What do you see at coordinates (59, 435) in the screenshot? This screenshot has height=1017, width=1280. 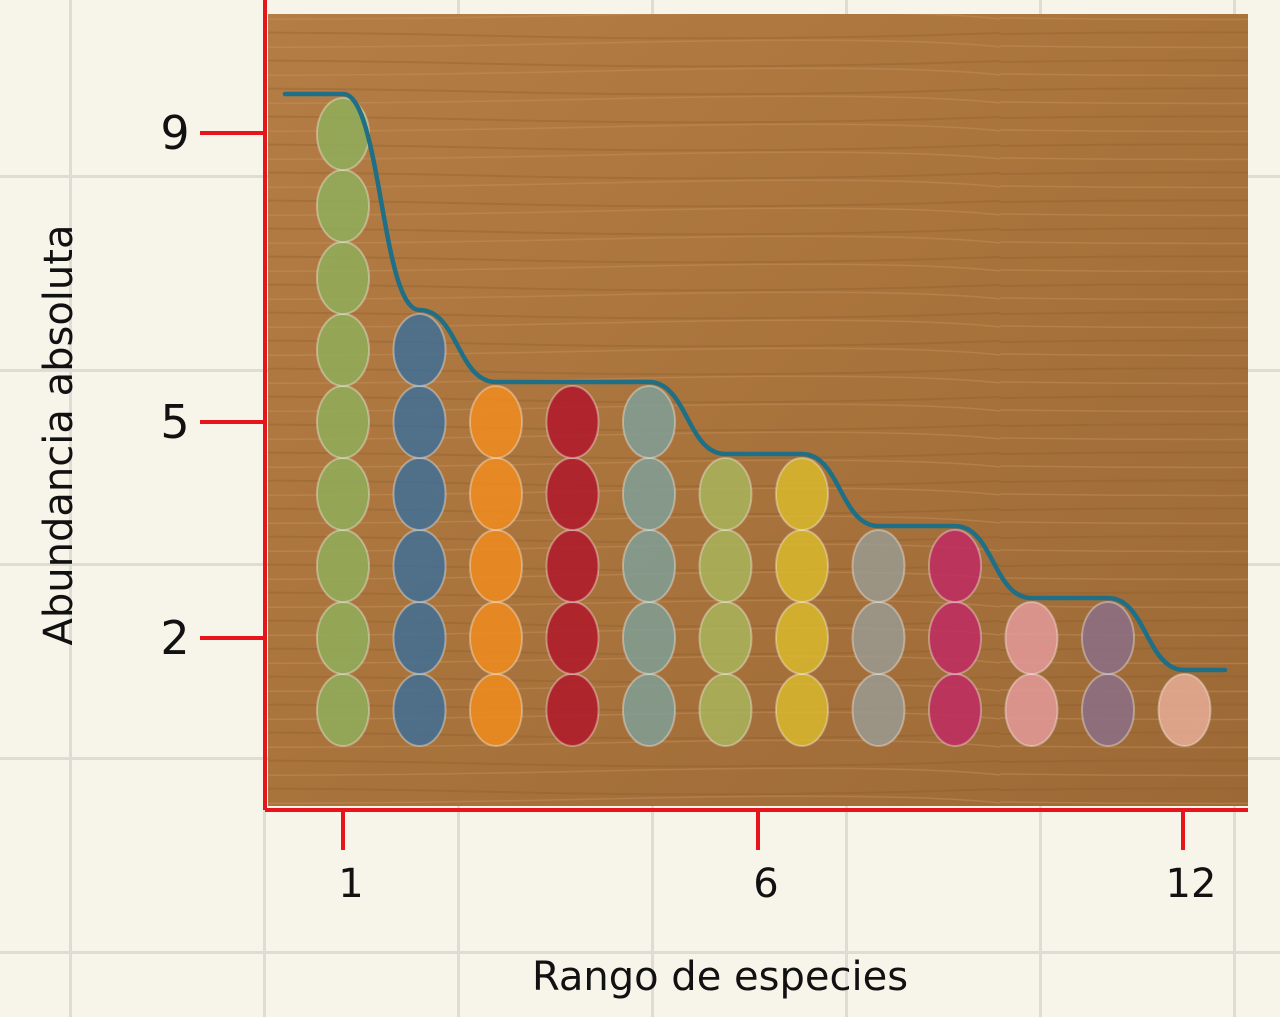 I see `y-axis-title: Abundancia absoluta` at bounding box center [59, 435].